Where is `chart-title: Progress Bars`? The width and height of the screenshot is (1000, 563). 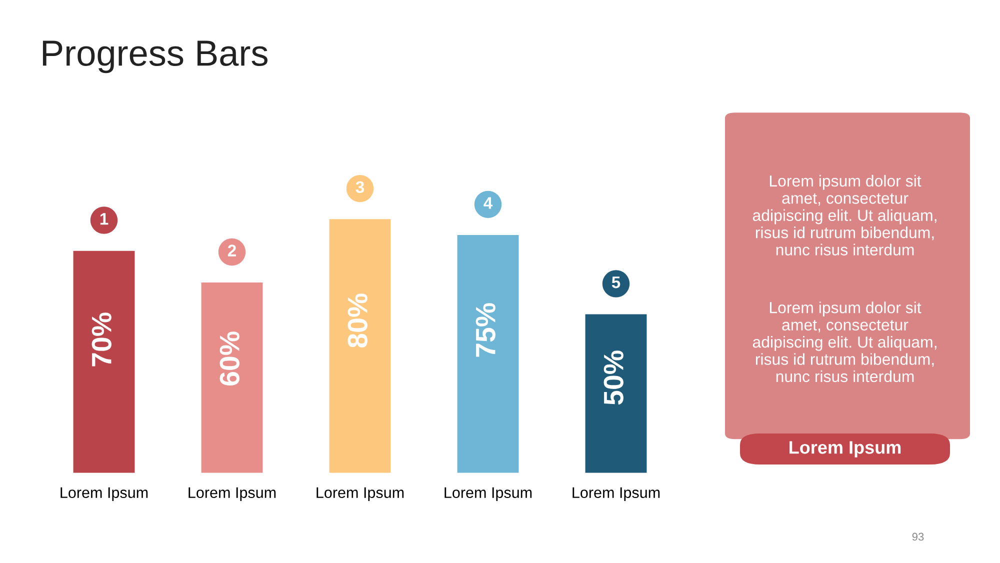 chart-title: Progress Bars is located at coordinates (155, 57).